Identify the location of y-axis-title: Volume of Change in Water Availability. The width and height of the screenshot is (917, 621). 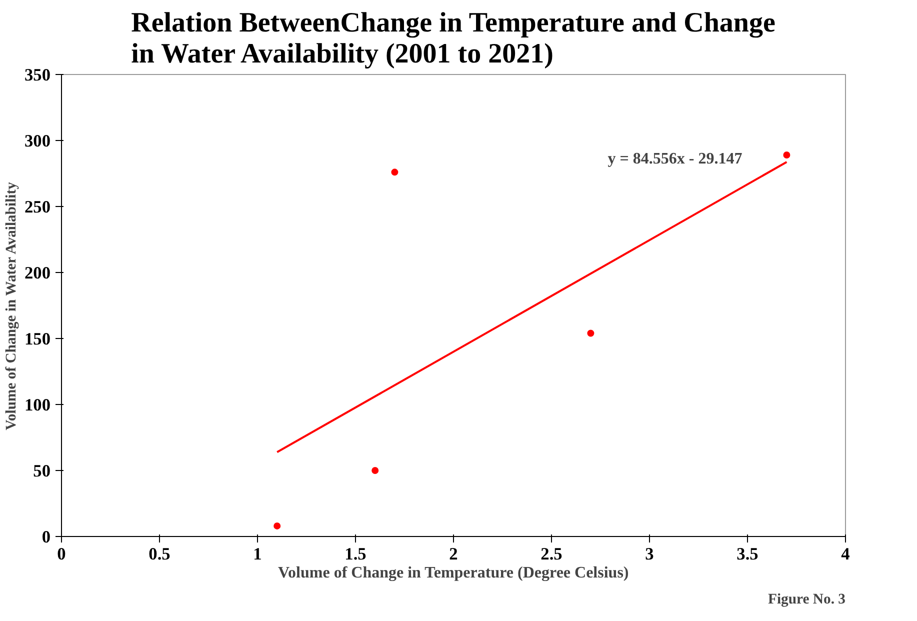
(12, 305).